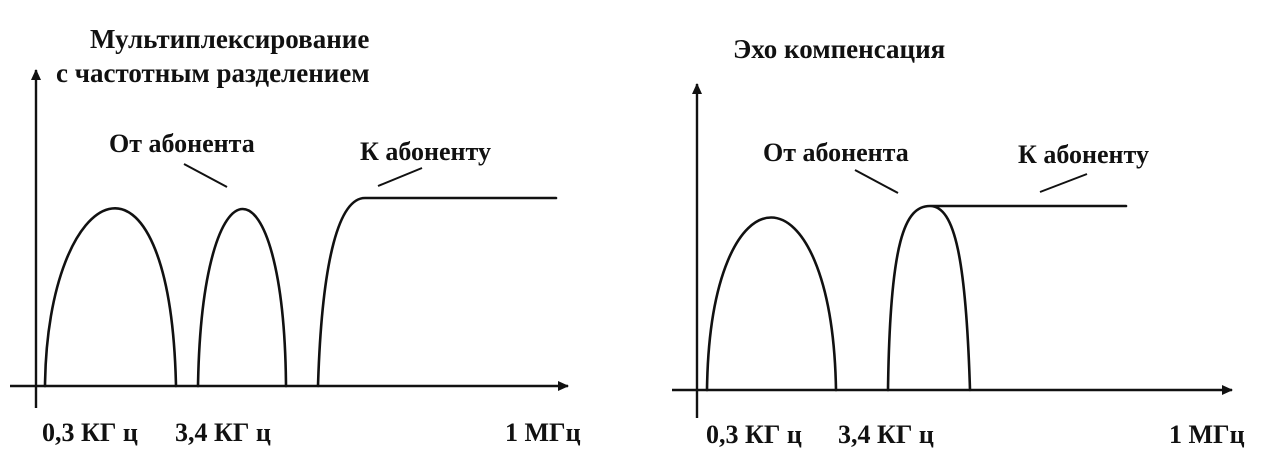  Describe the element at coordinates (876, 181) in the screenshot. I see `right-upstream-leader` at that location.